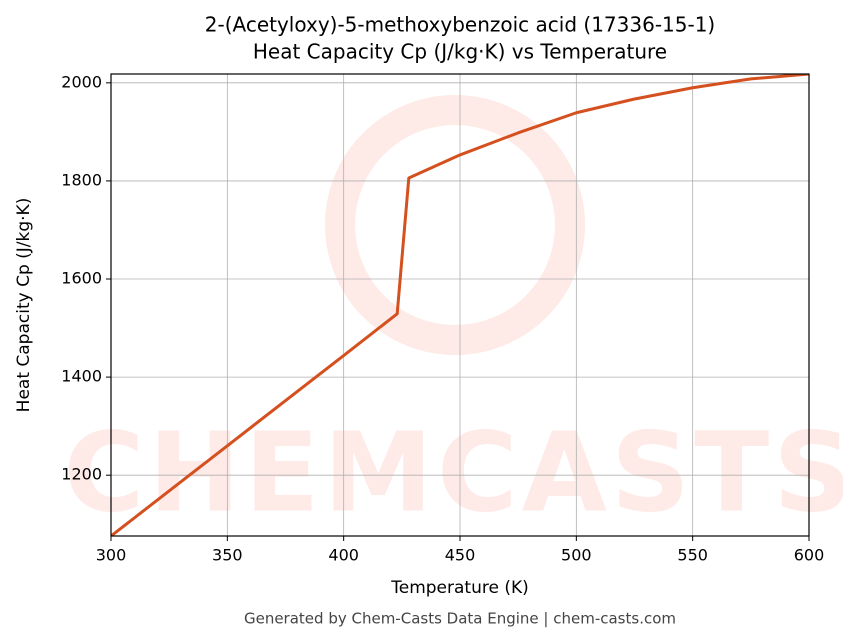 The height and width of the screenshot is (644, 843). Describe the element at coordinates (24, 305) in the screenshot. I see `y-axis-label: Heat Capacity Cp (J/kg·K)` at that location.